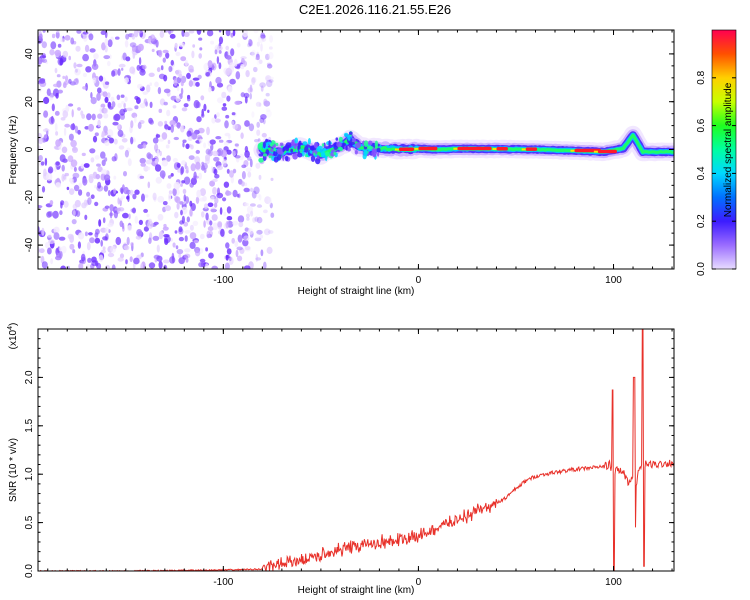 The height and width of the screenshot is (600, 750). I want to click on y-tick-label: 0.5, so click(29, 522).